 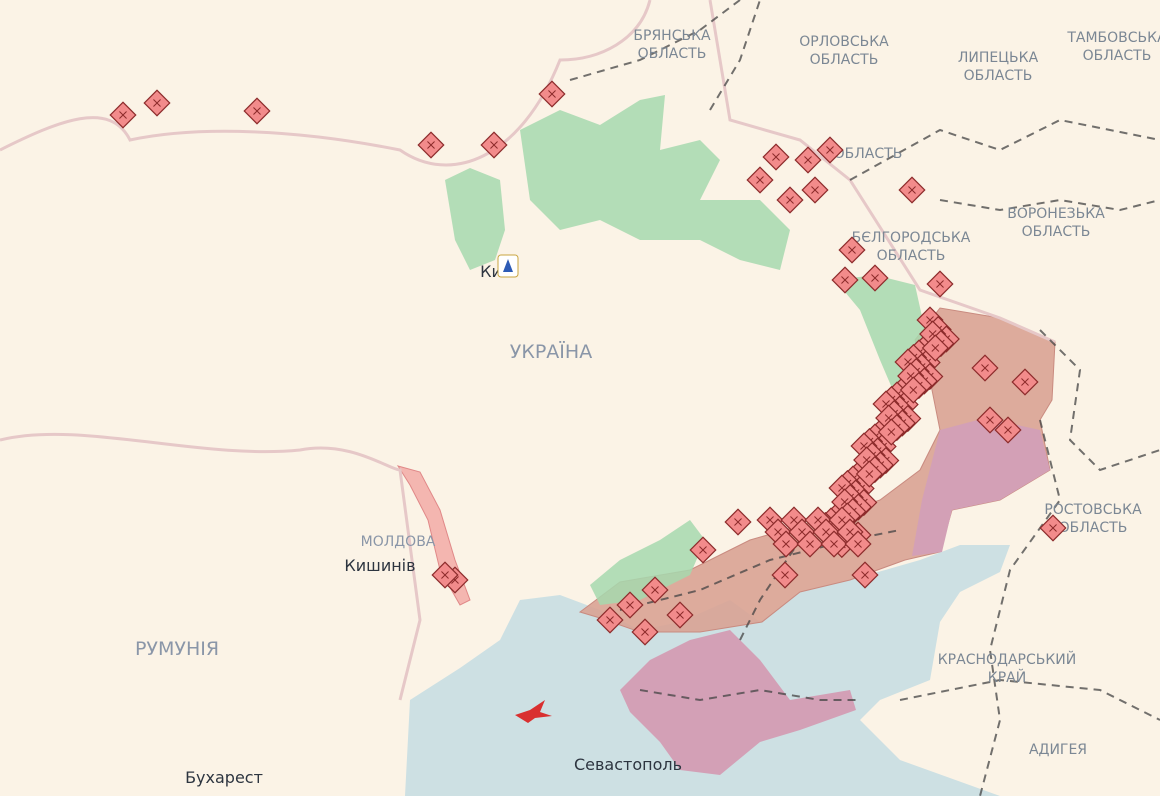 I want to click on region-label: ТАМБОВСЬКА, so click(x=1113, y=38).